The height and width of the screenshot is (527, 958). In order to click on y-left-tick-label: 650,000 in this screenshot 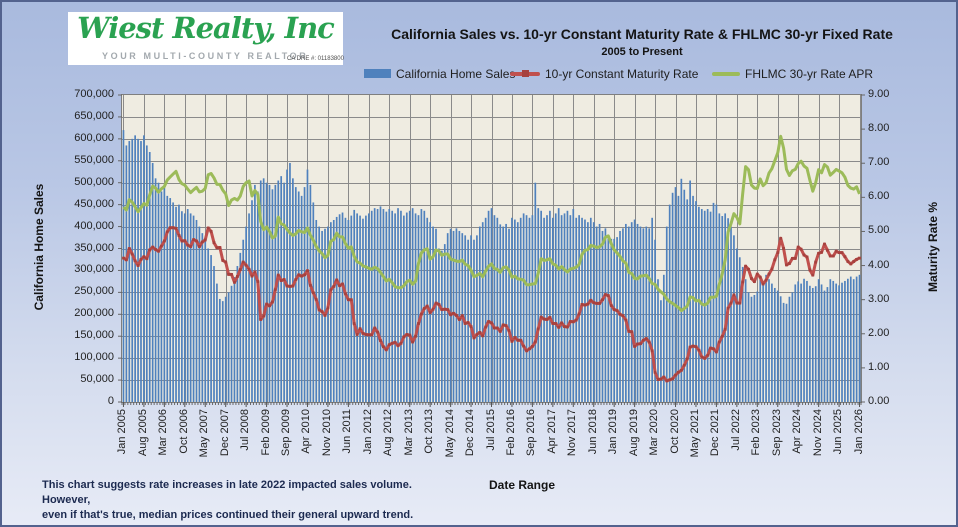, I will do `click(94, 115)`.